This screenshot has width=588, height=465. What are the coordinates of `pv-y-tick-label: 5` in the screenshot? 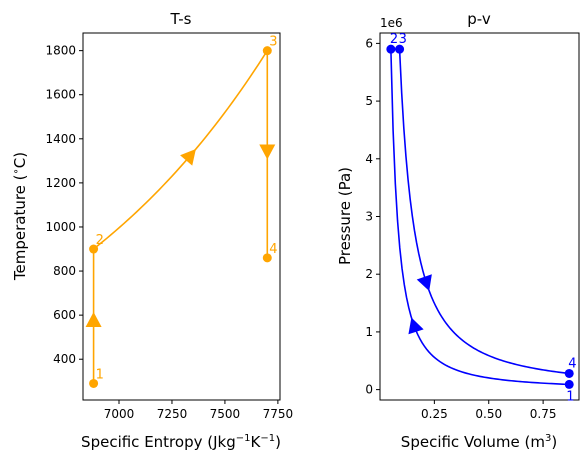 It's located at (369, 101).